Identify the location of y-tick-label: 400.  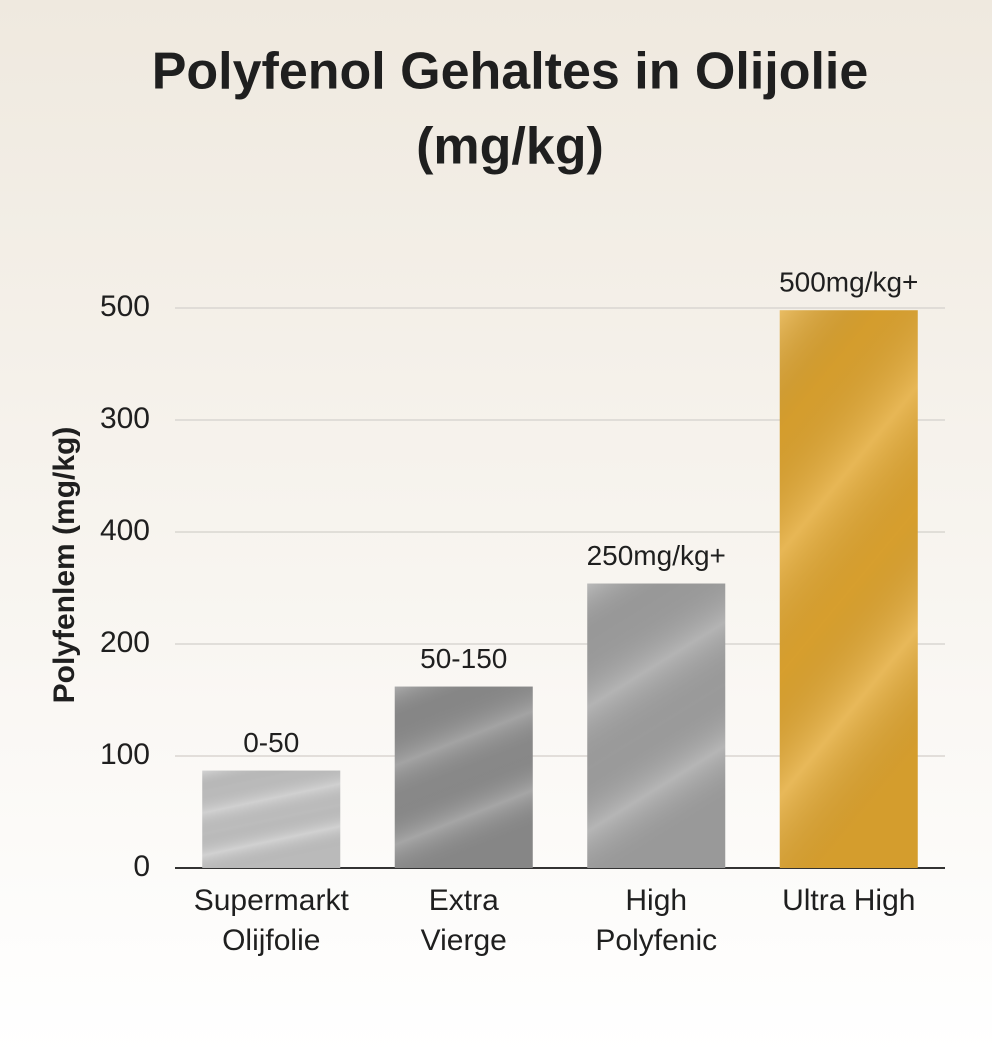
(125, 530).